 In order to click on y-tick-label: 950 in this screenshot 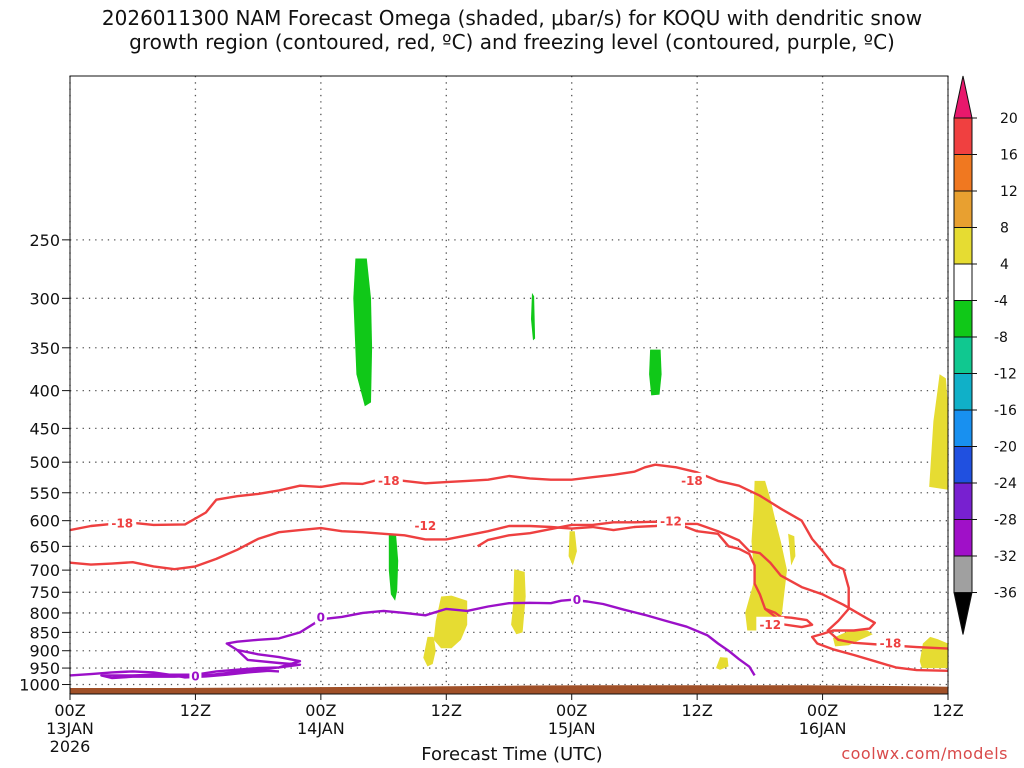, I will do `click(44, 668)`.